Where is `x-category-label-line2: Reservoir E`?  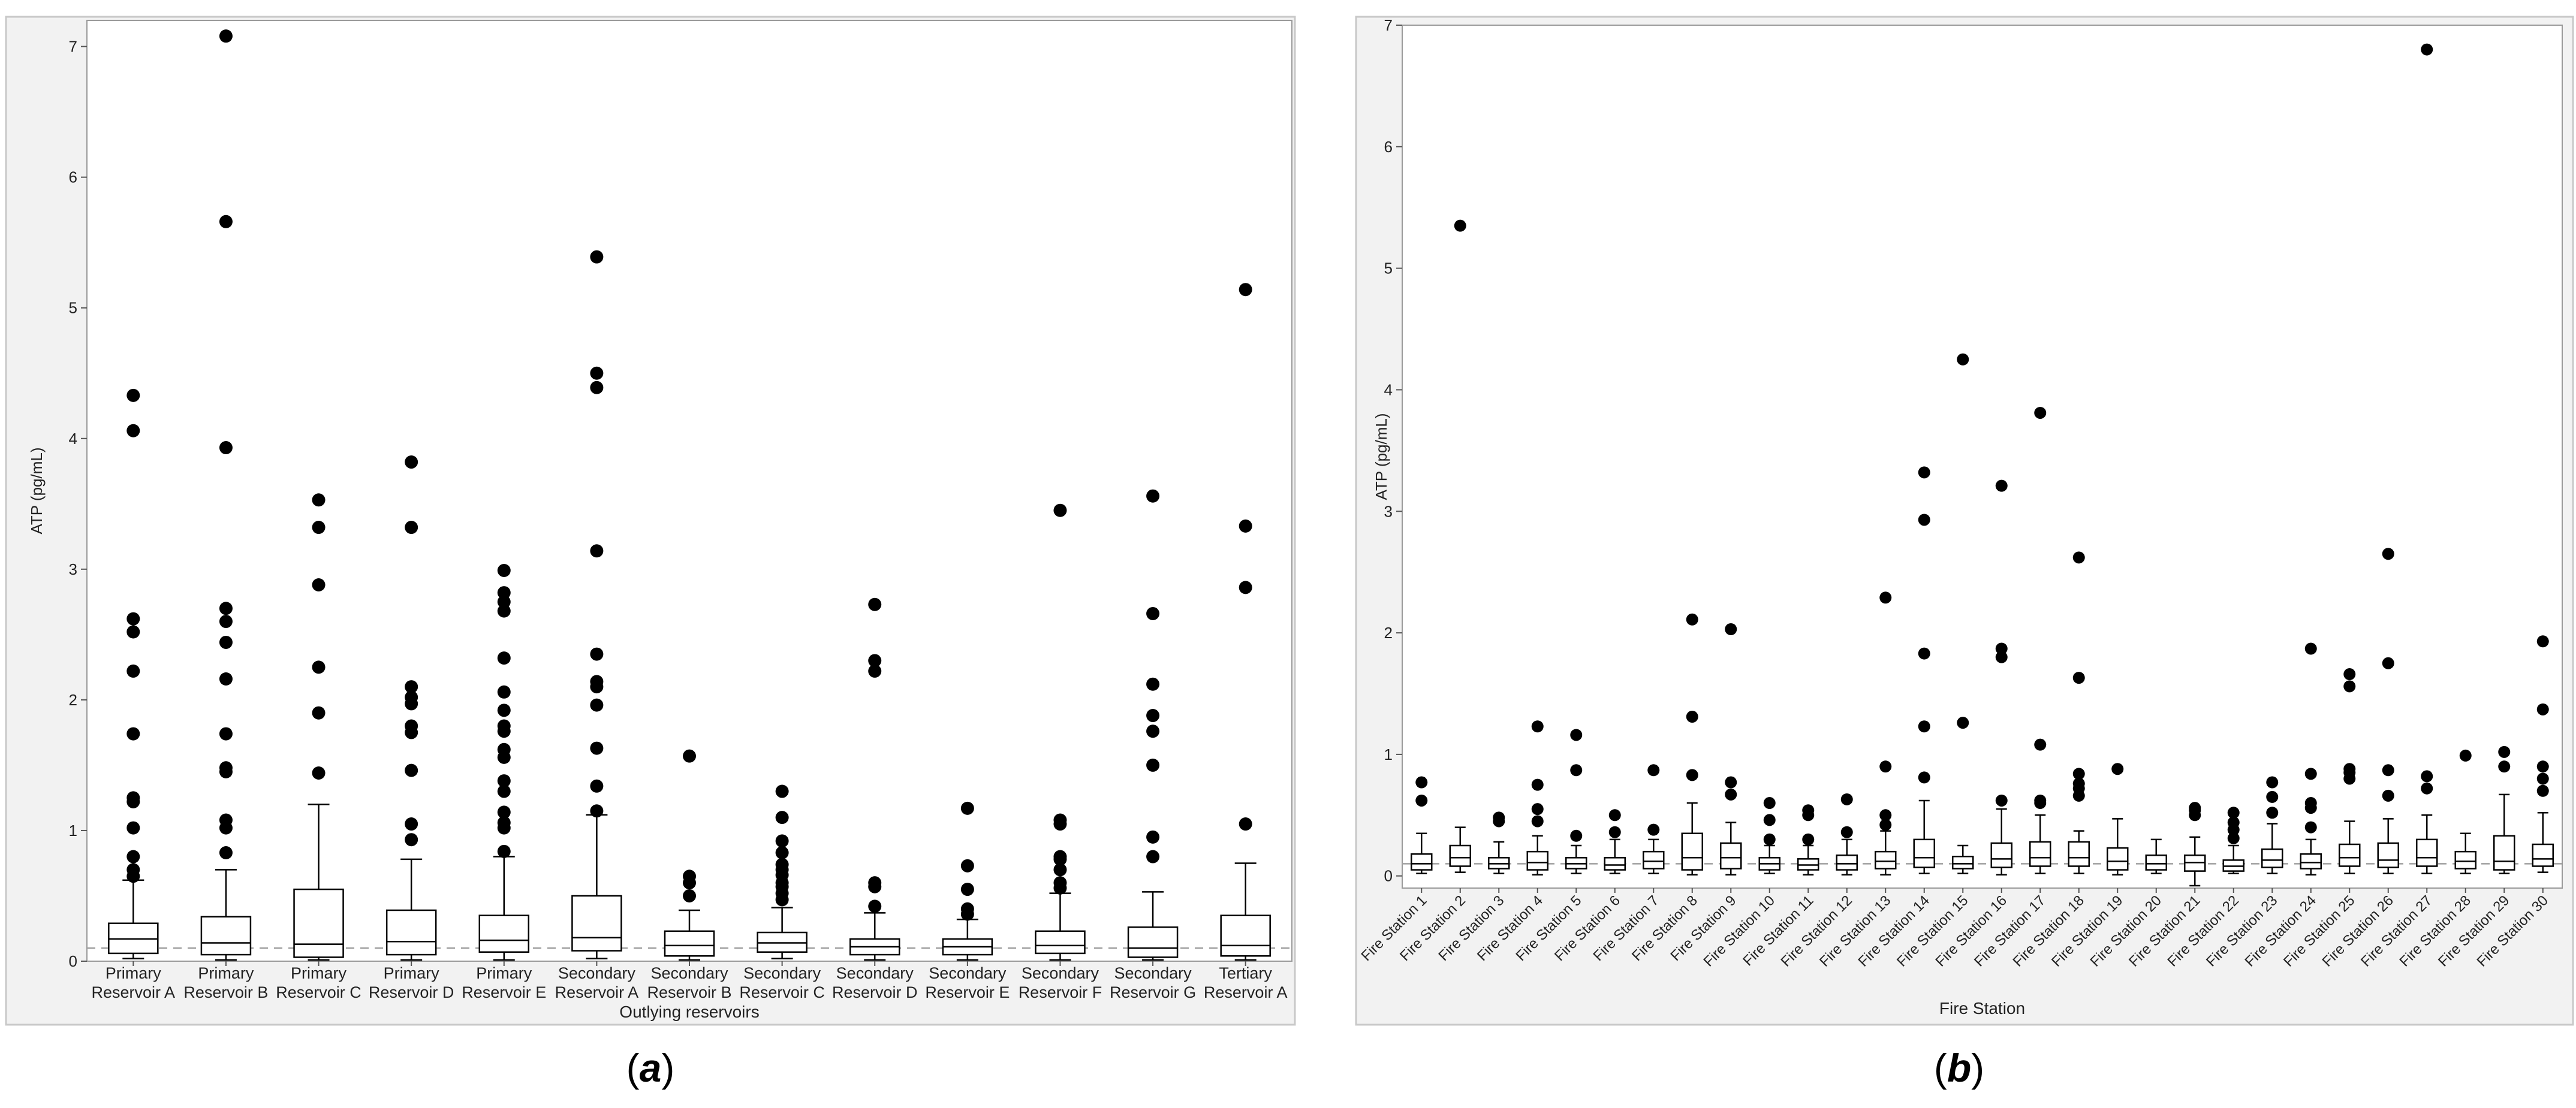
x-category-label-line2: Reservoir E is located at coordinates (504, 992).